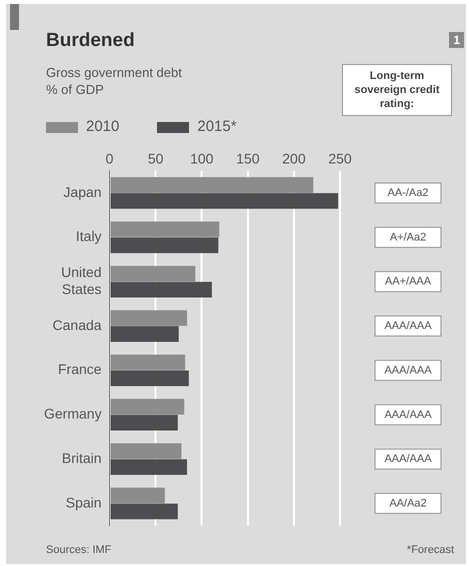 Image resolution: width=469 pixels, height=566 pixels. I want to click on x-tick-label: 50, so click(156, 158).